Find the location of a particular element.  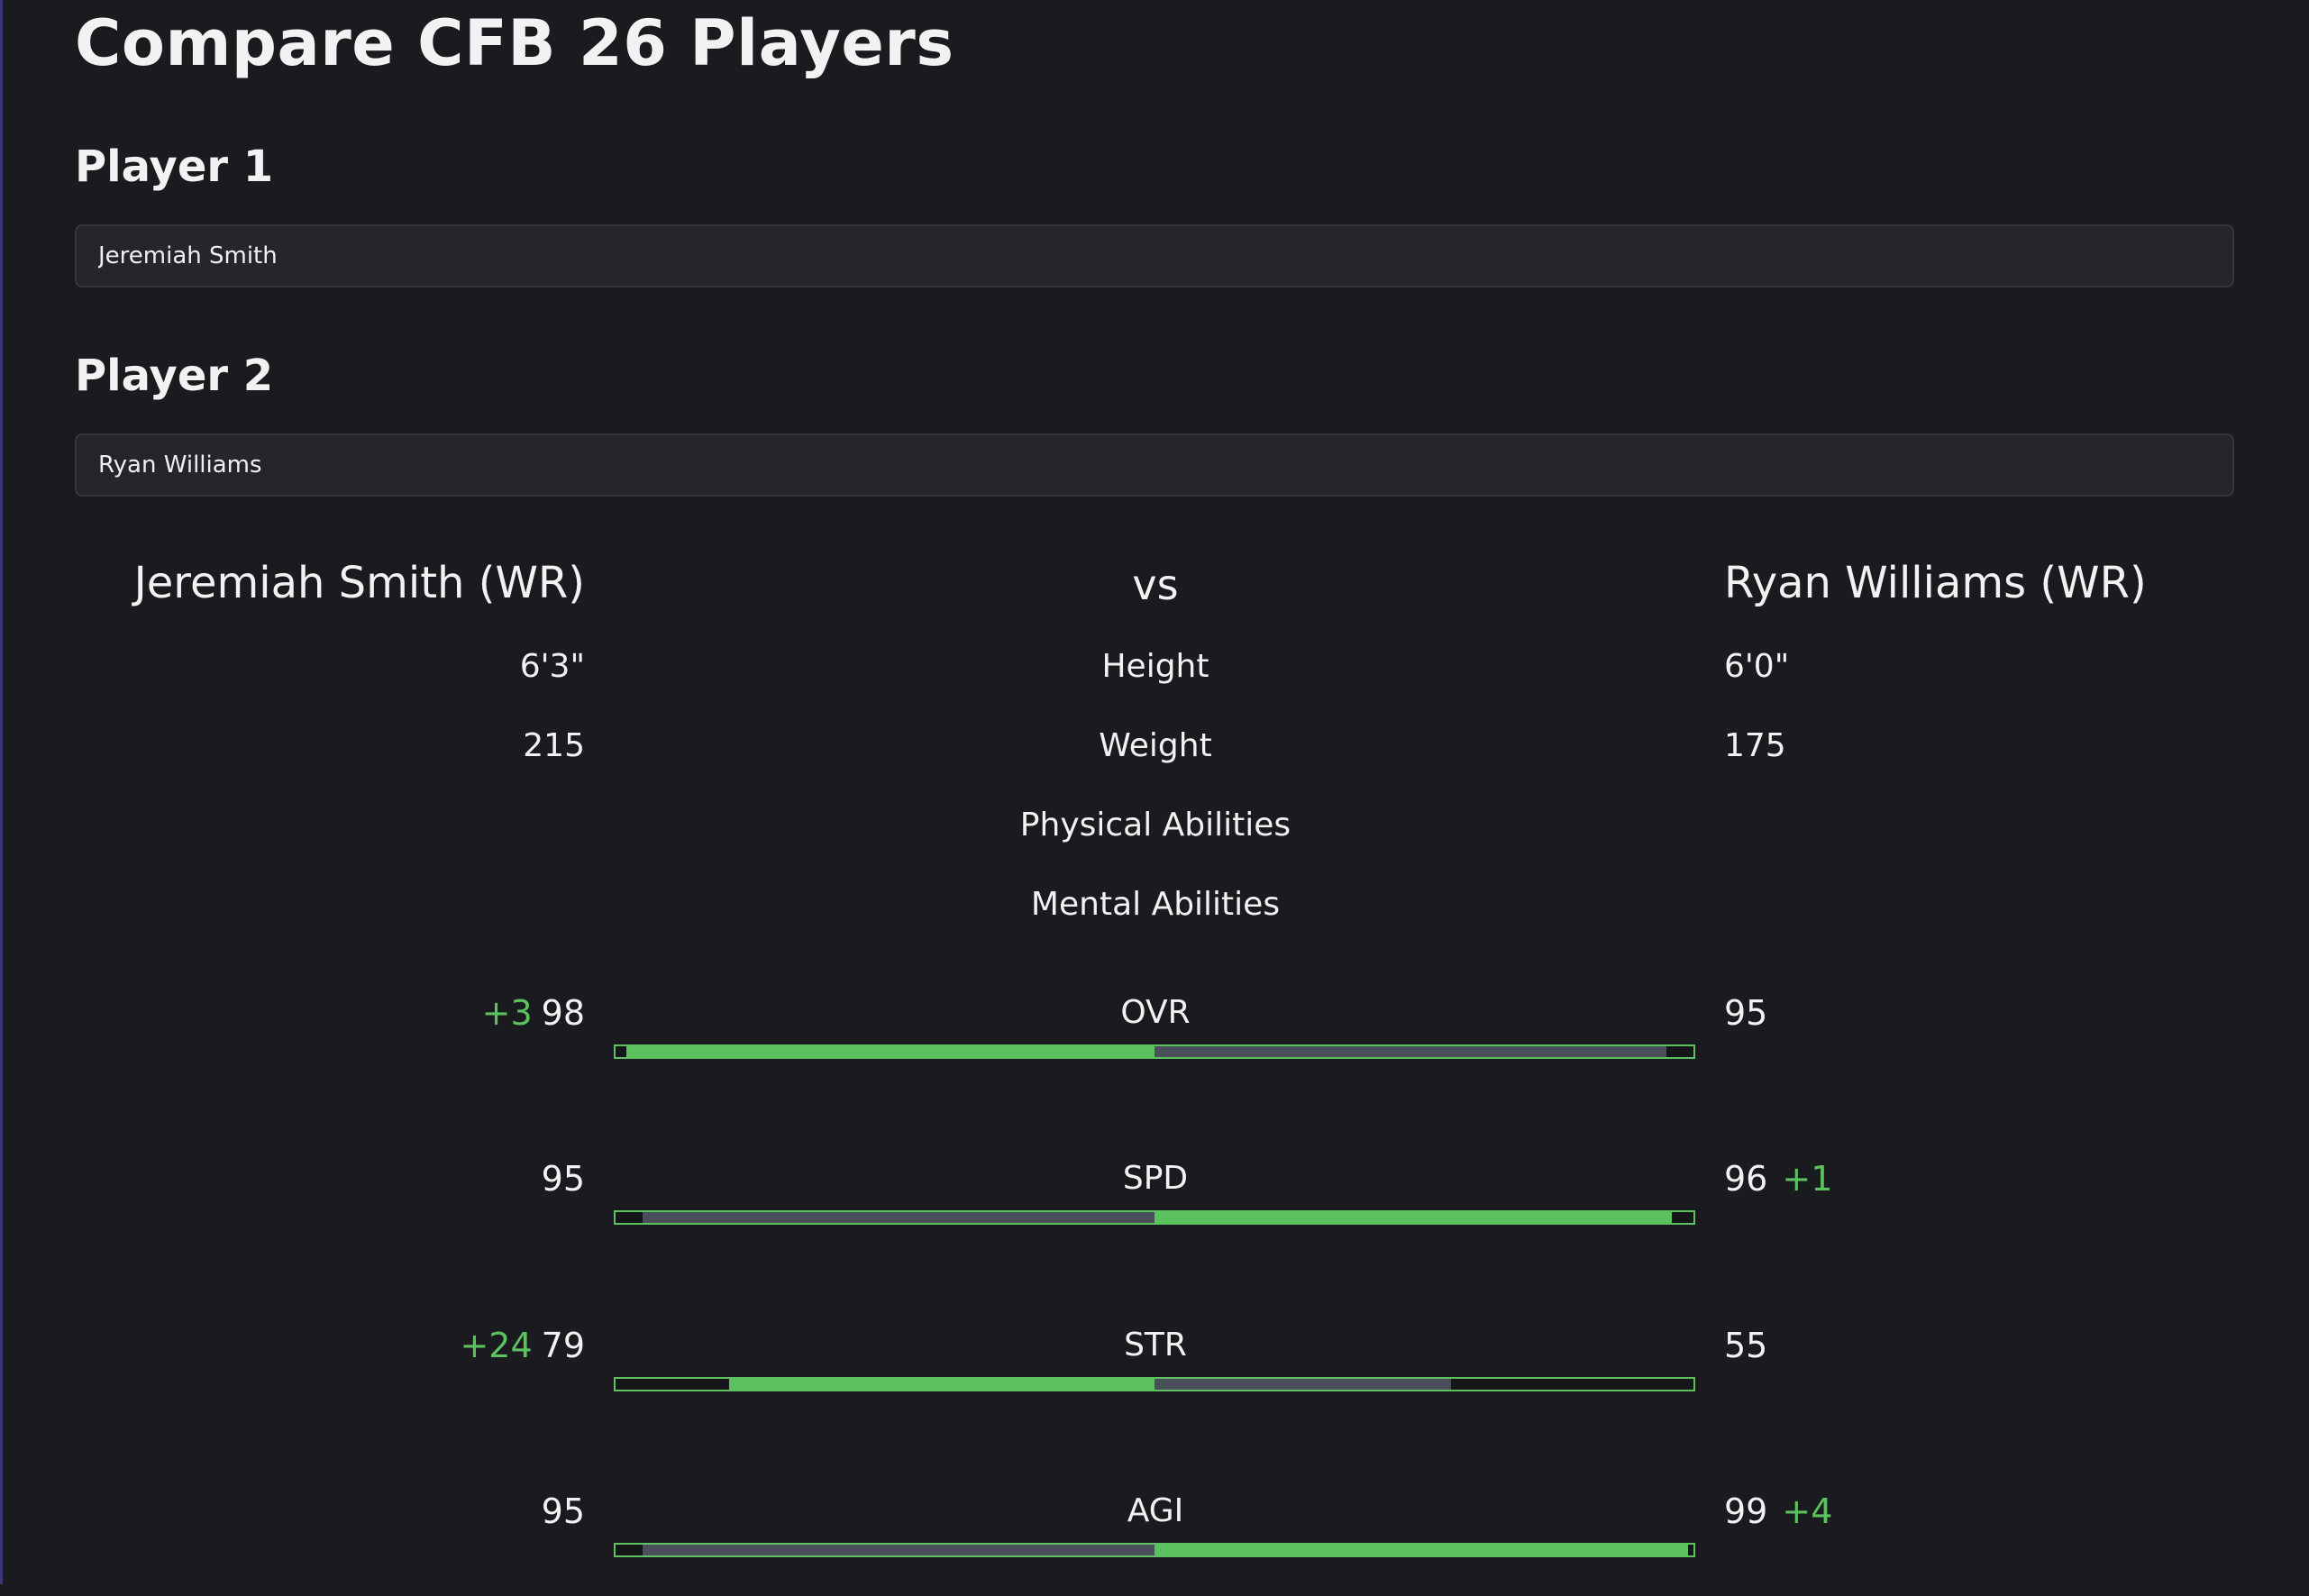

stat-right-diff: +1 is located at coordinates (1808, 1179).